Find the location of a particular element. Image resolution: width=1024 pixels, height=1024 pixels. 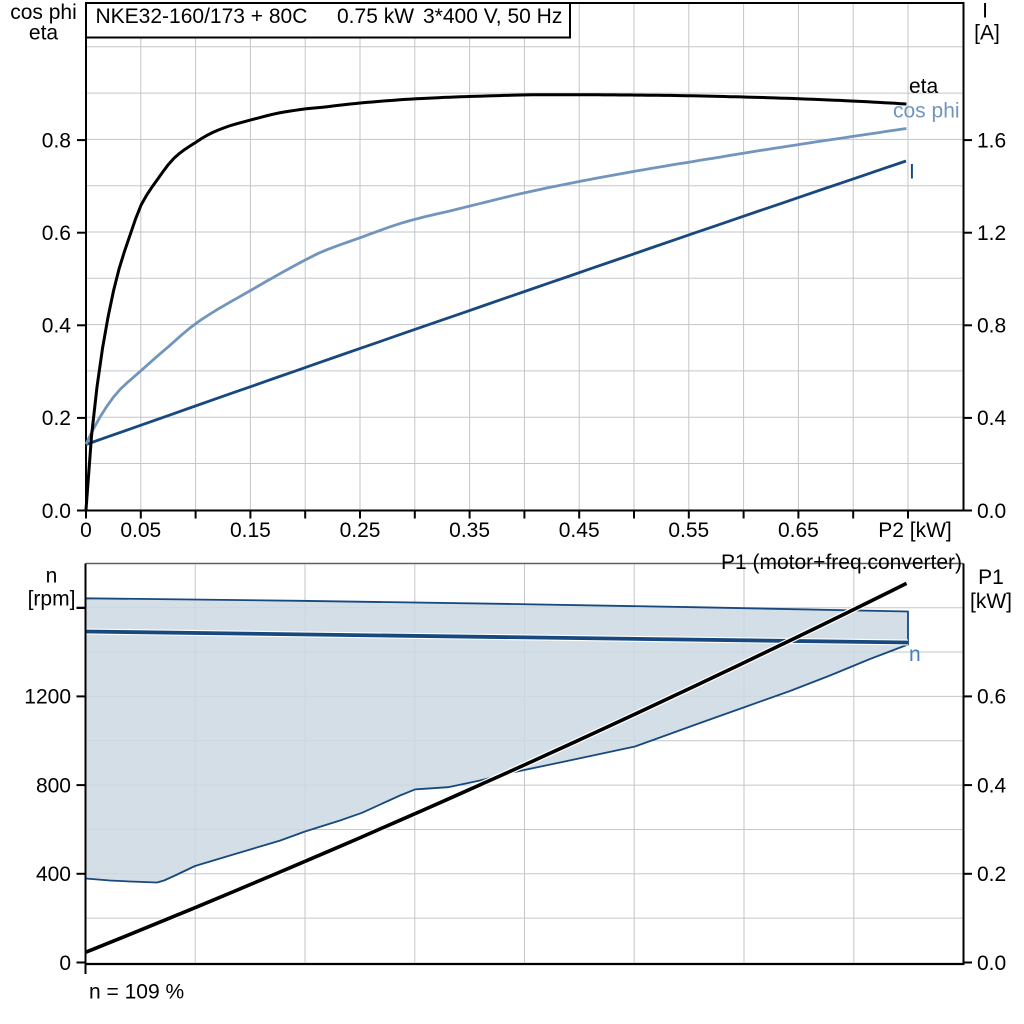

svg-text: 0.75 kW is located at coordinates (375, 16).